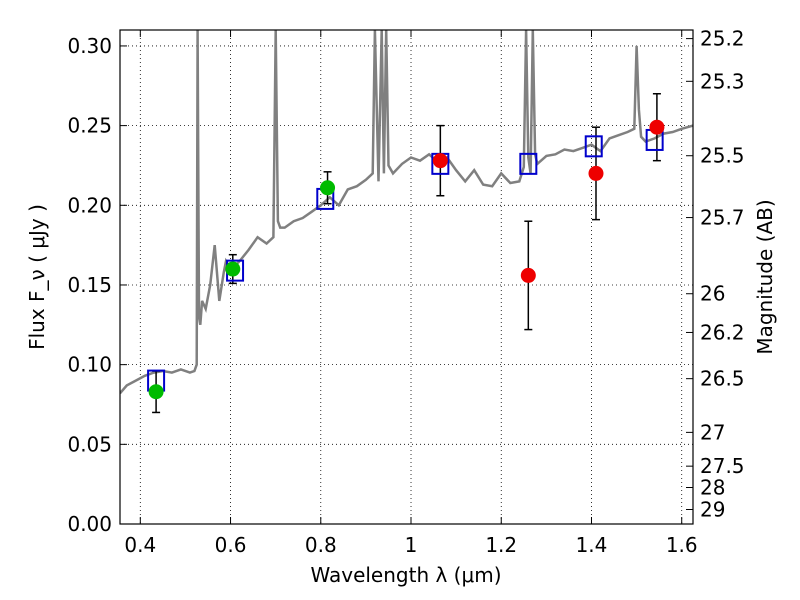 This screenshot has width=800, height=600. I want to click on y-tick-label: 0.25, so click(89, 126).